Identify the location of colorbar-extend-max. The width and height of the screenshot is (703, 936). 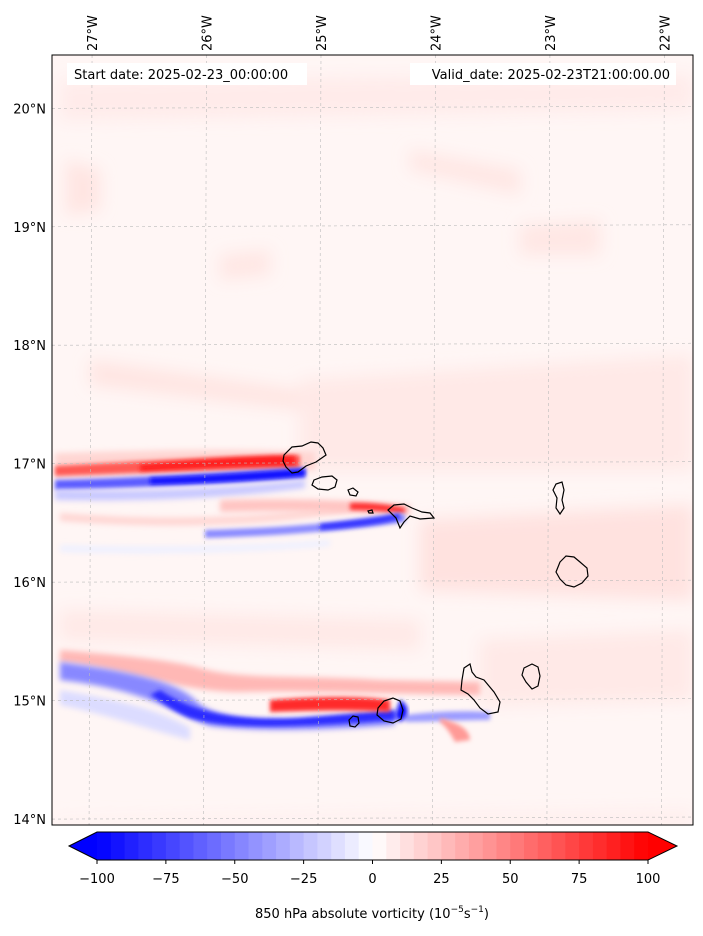
(662, 846).